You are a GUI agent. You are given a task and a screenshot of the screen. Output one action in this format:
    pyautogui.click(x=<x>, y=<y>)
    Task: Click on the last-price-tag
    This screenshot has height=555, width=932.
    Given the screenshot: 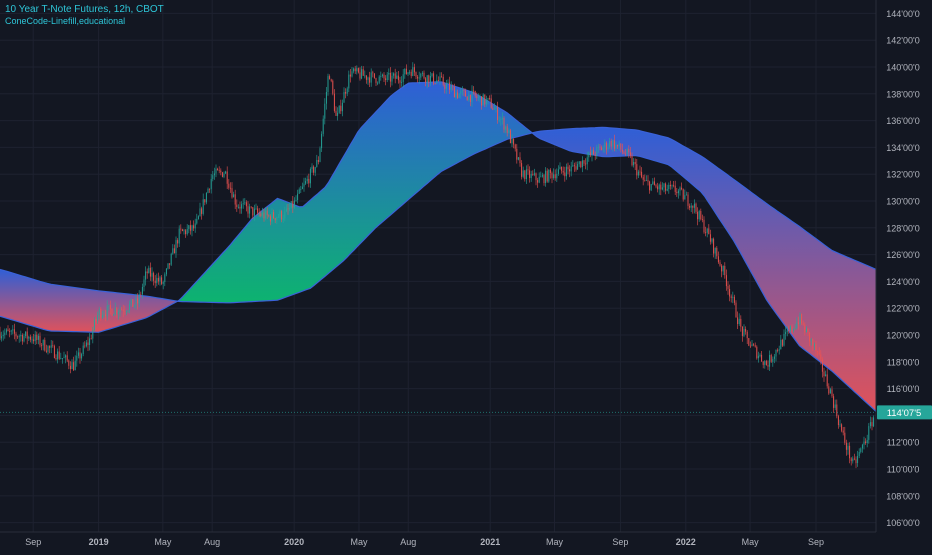 What is the action you would take?
    pyautogui.click(x=904, y=412)
    